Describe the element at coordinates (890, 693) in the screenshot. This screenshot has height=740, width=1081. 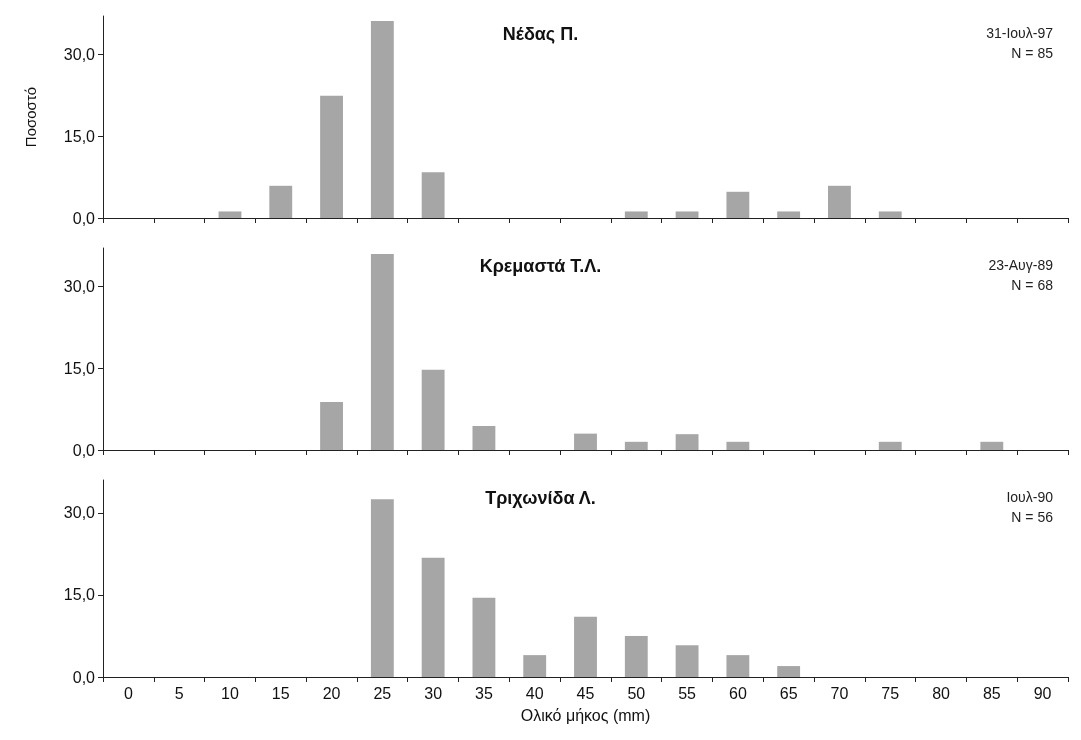
I see `x-tick-label: 75` at that location.